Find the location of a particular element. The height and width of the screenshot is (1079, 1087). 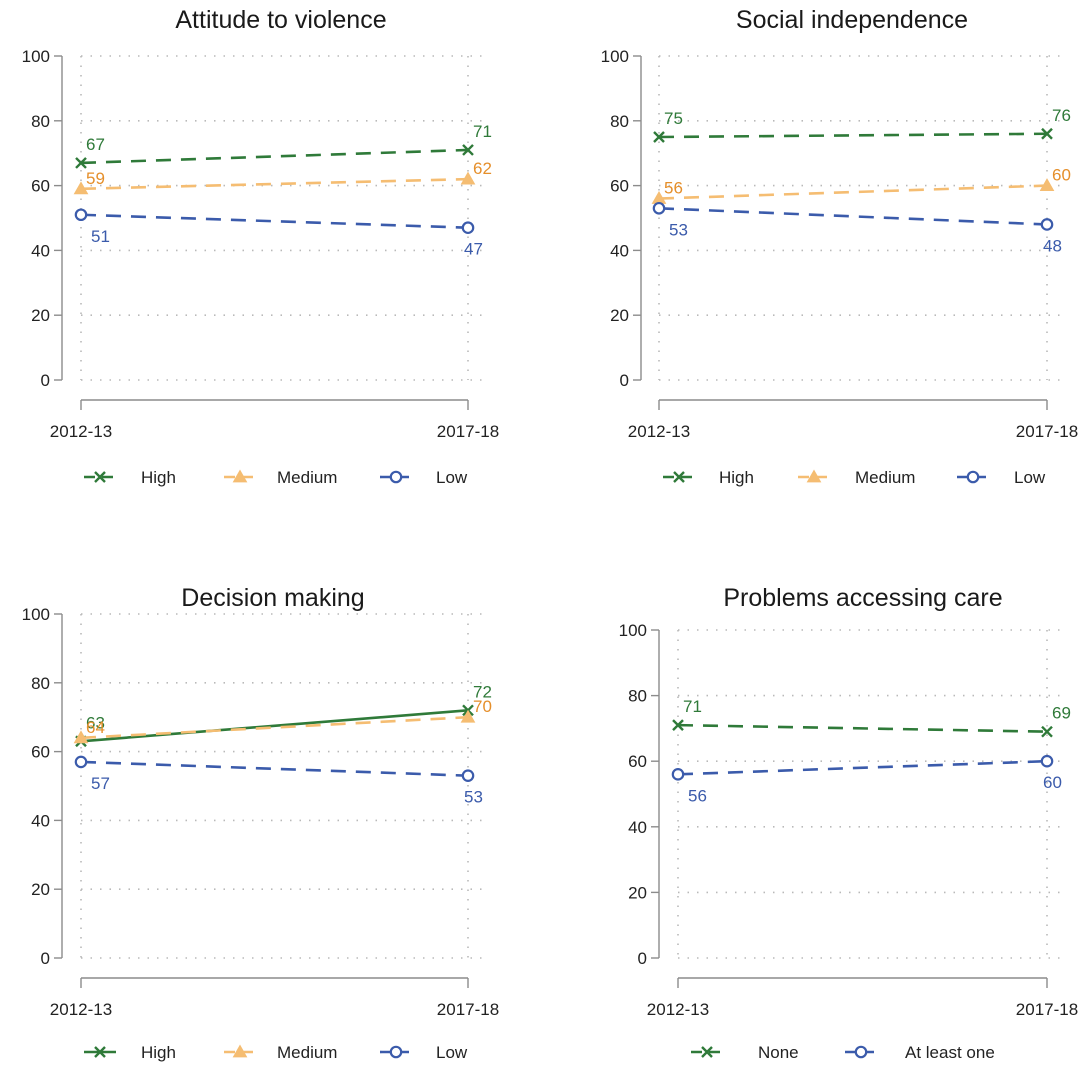

data-label: 59 is located at coordinates (95, 178).